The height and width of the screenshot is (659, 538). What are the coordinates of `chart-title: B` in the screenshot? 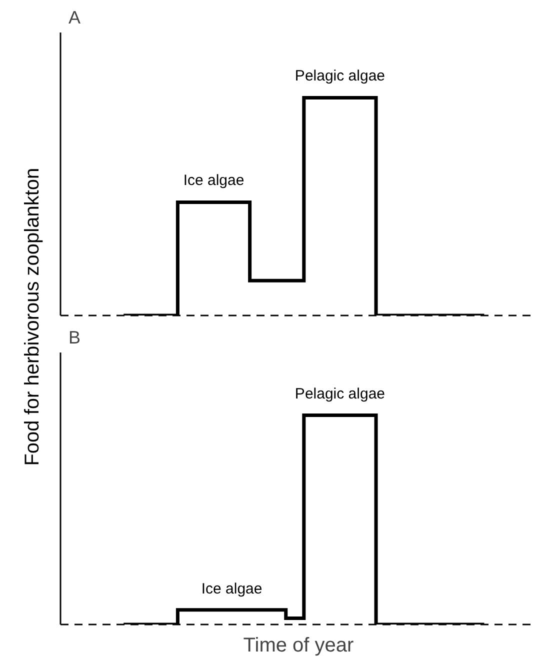 It's located at (74, 338).